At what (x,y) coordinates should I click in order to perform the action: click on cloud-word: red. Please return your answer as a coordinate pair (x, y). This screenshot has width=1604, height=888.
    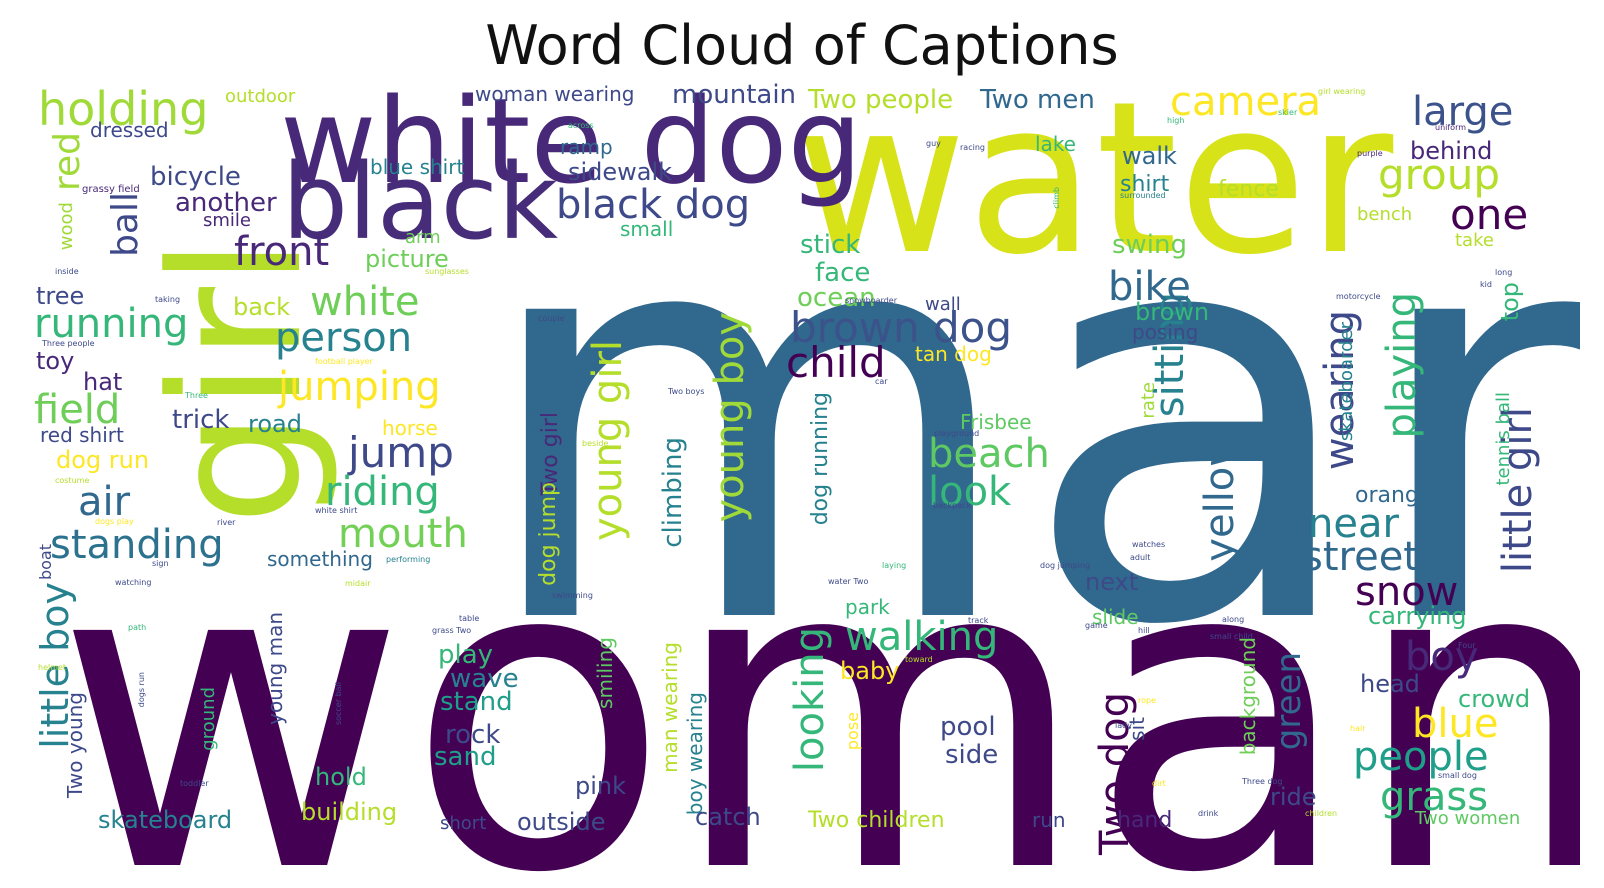
    Looking at the image, I should click on (67, 162).